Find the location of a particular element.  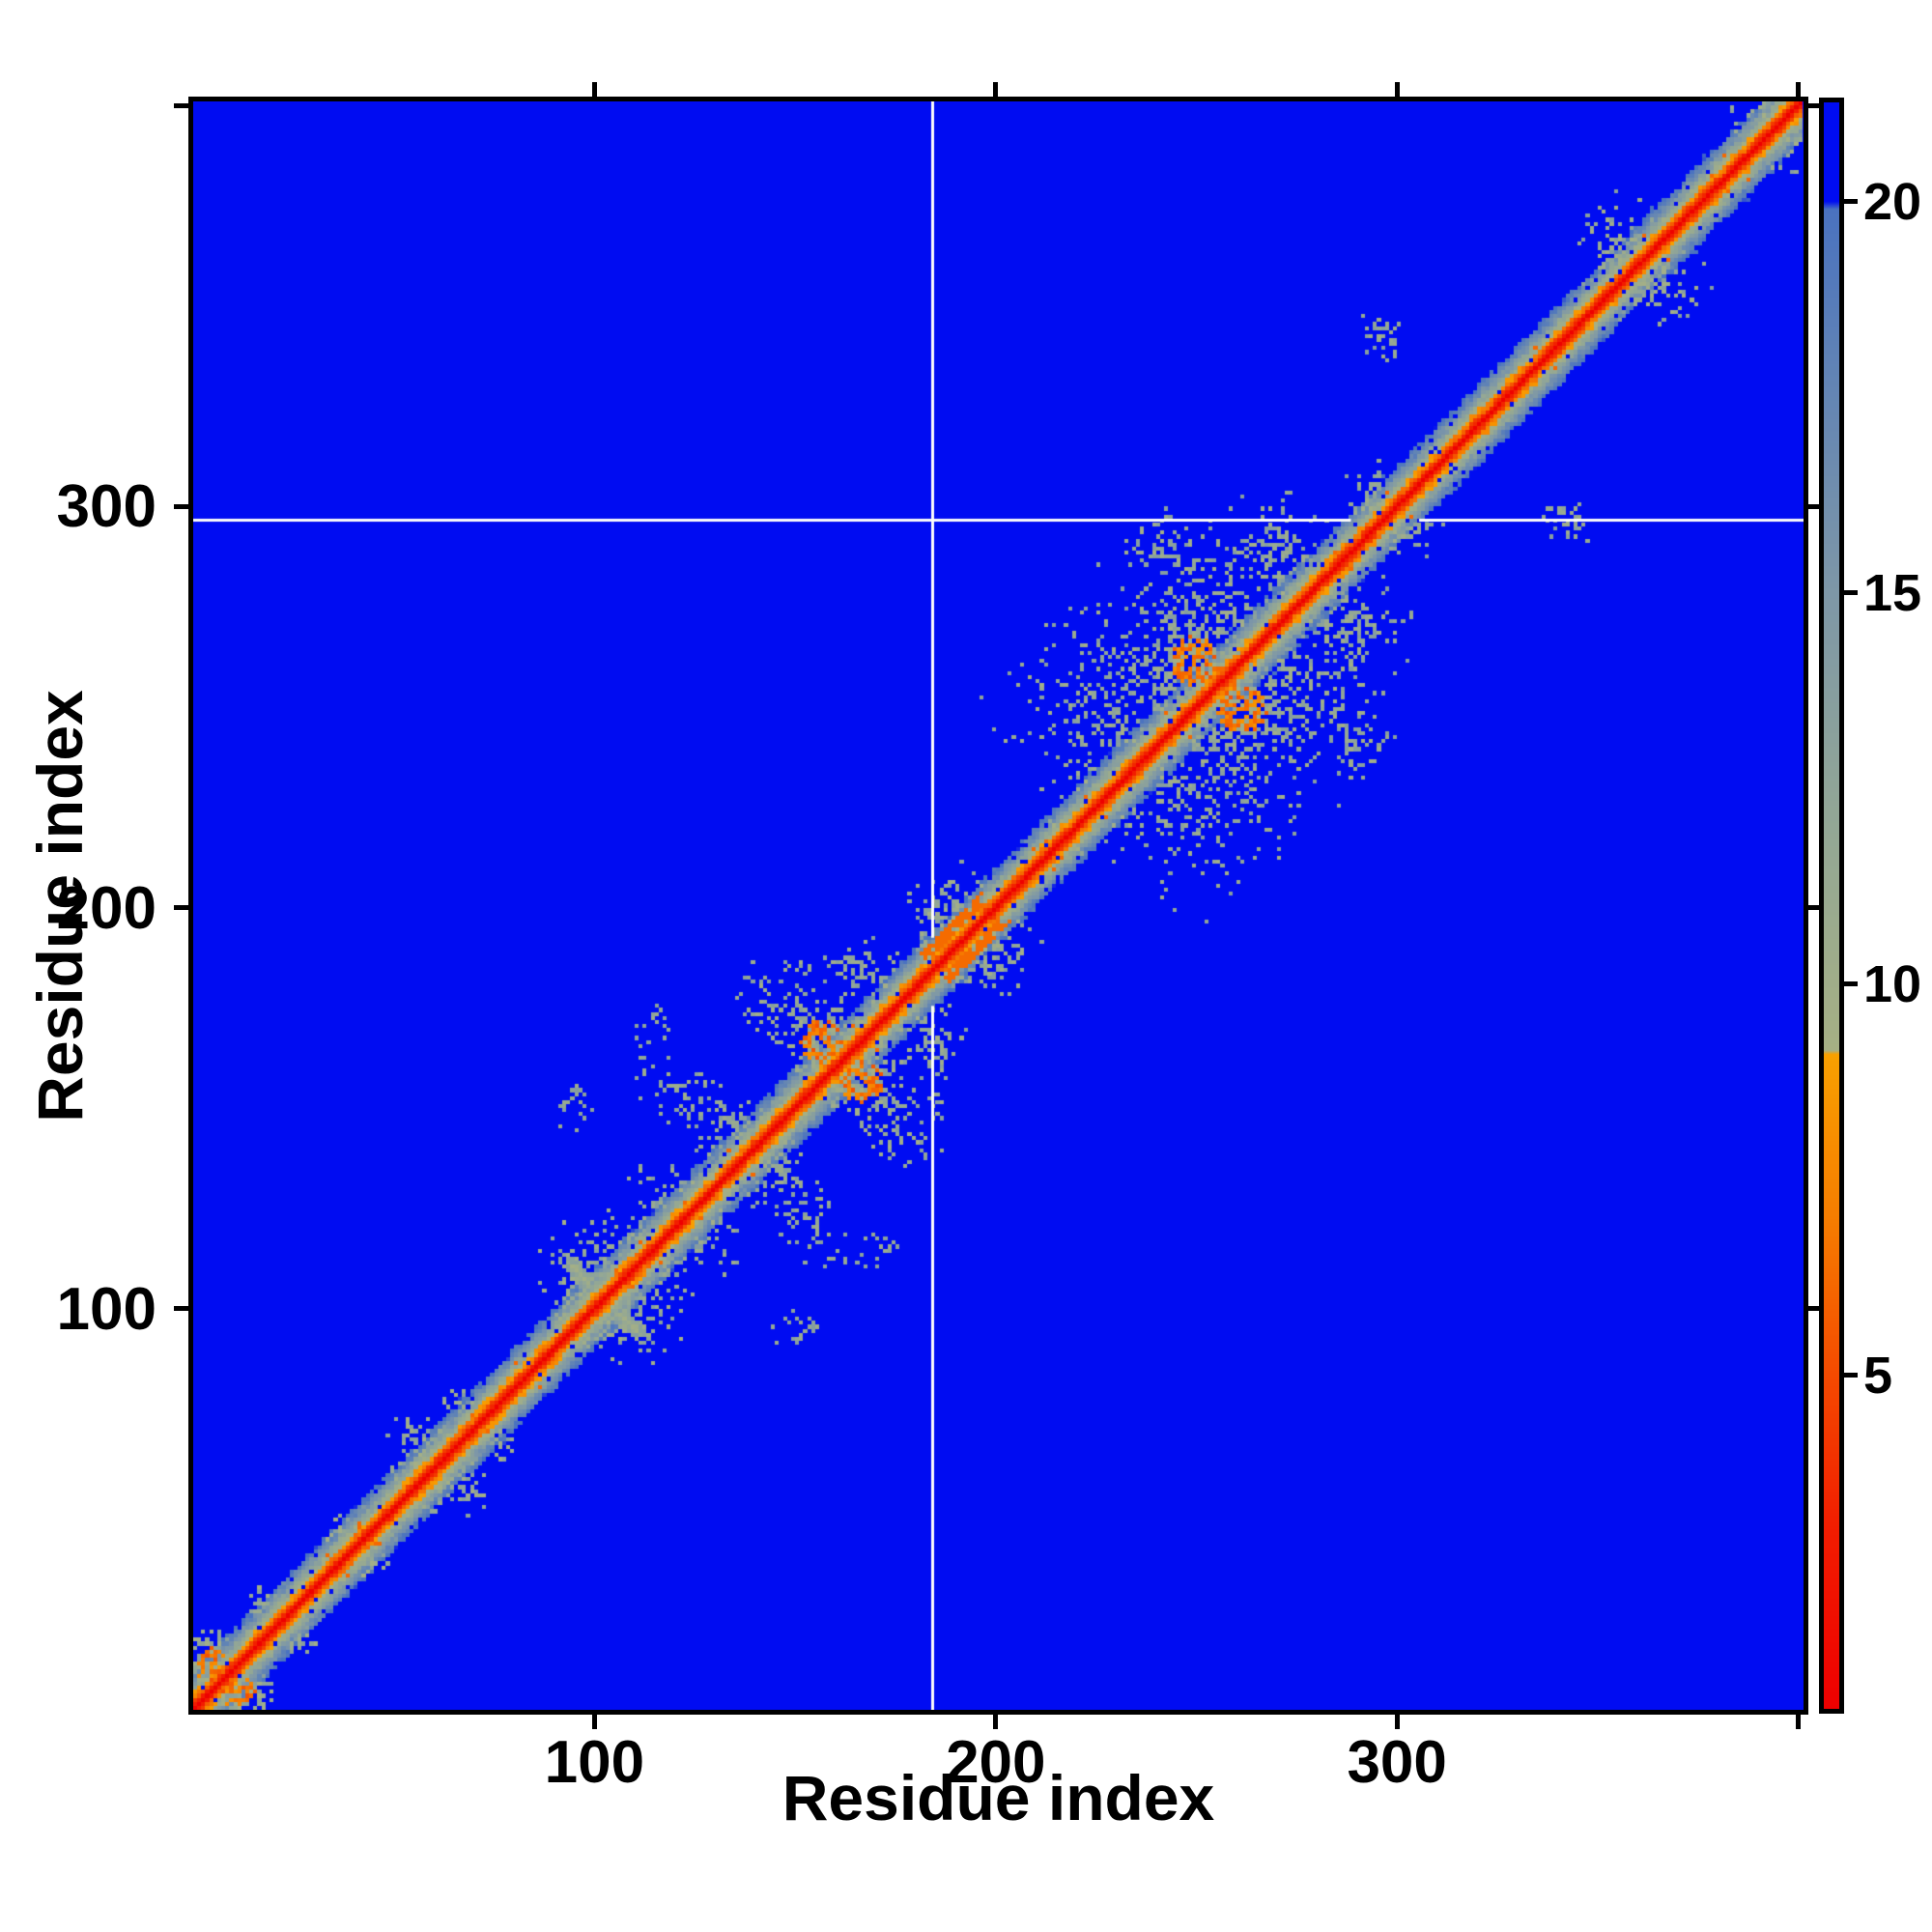

y-tick-label: 300 is located at coordinates (106, 507).